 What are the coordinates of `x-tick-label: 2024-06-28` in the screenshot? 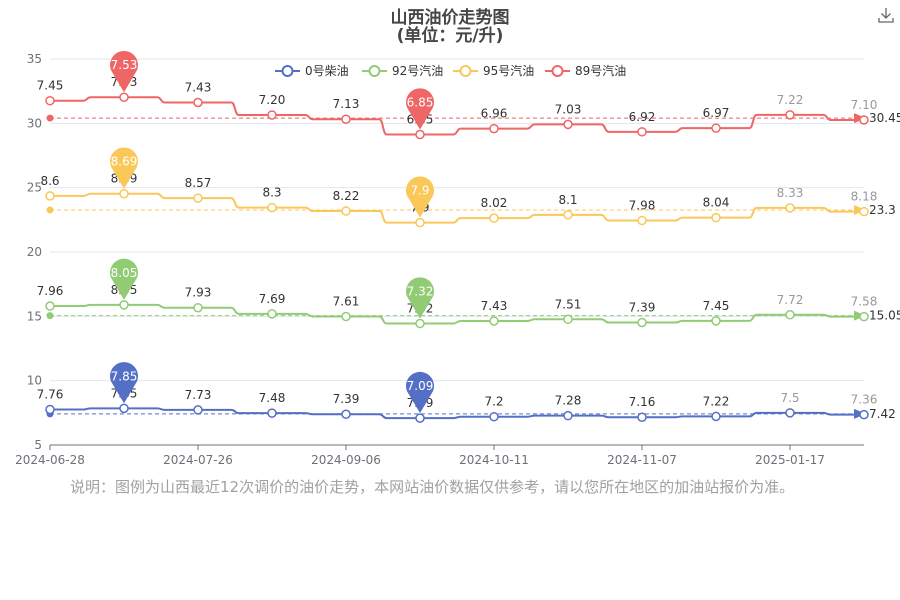 It's located at (50, 460).